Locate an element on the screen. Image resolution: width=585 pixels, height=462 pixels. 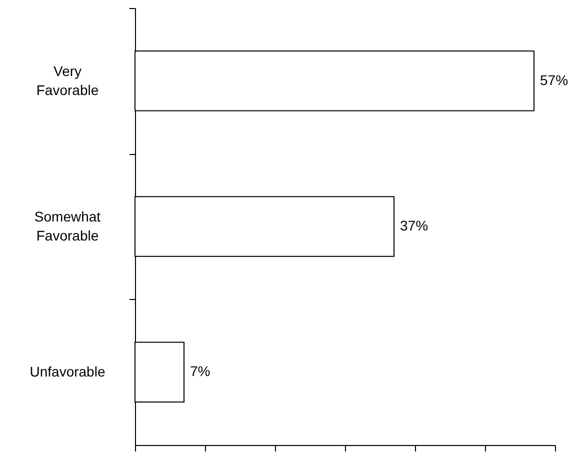
data-label: 37% is located at coordinates (414, 226).